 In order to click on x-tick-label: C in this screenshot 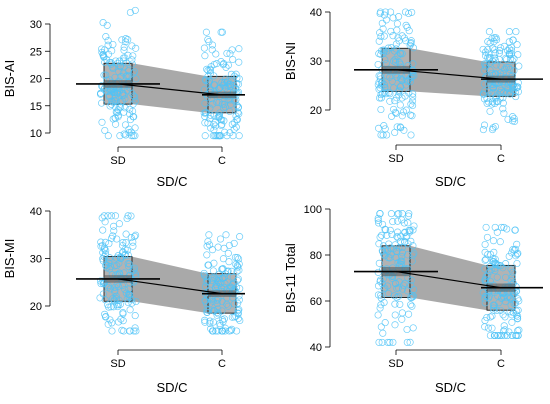, I will do `click(222, 161)`.